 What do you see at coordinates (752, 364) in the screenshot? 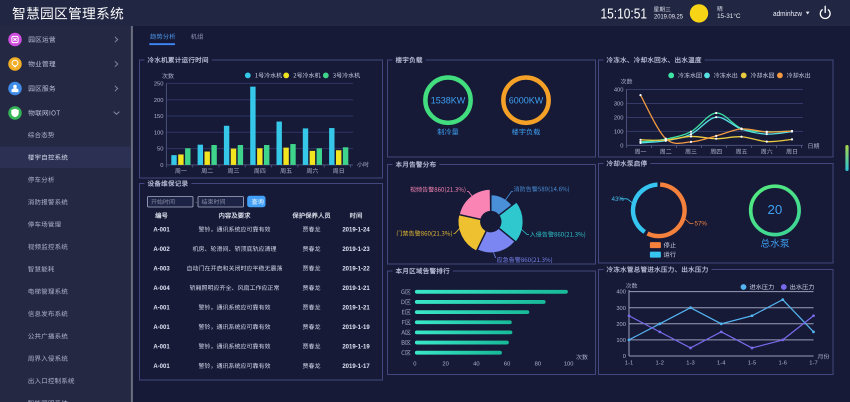
I see `svg-text: 1-5` at bounding box center [752, 364].